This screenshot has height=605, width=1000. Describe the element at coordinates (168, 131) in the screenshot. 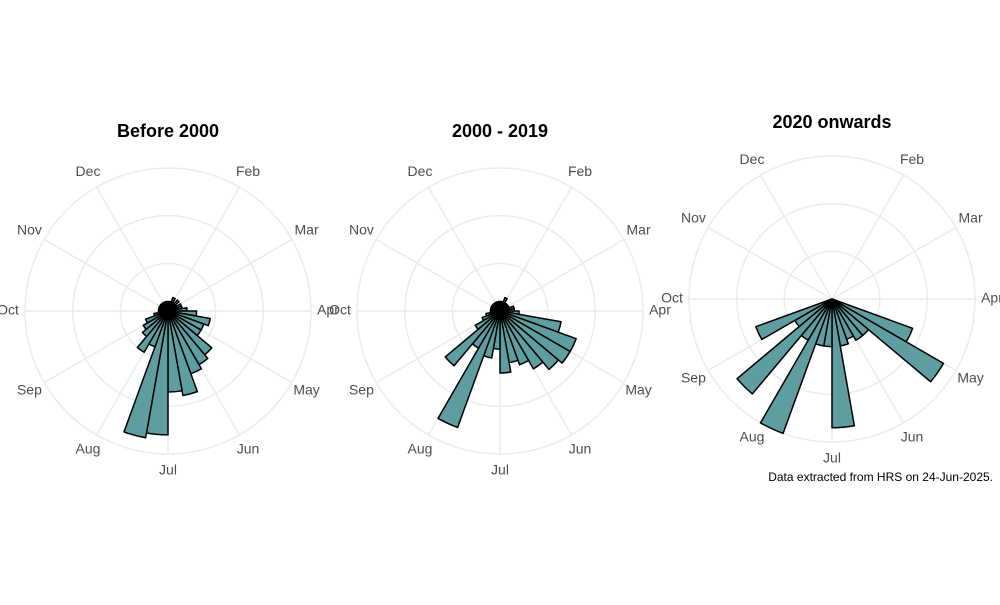

I see `chart-title: Before 2000` at that location.